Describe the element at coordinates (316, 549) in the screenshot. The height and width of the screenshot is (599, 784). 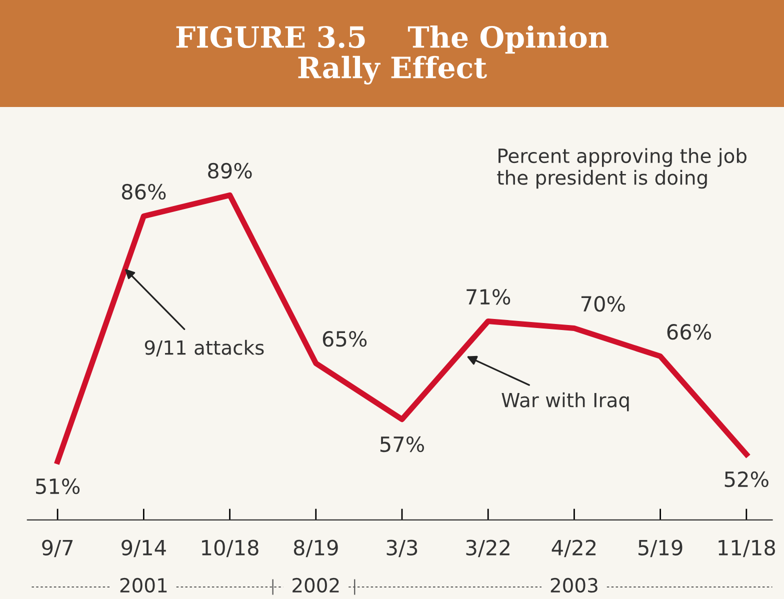
I see `x-tick-label: 8/19` at that location.